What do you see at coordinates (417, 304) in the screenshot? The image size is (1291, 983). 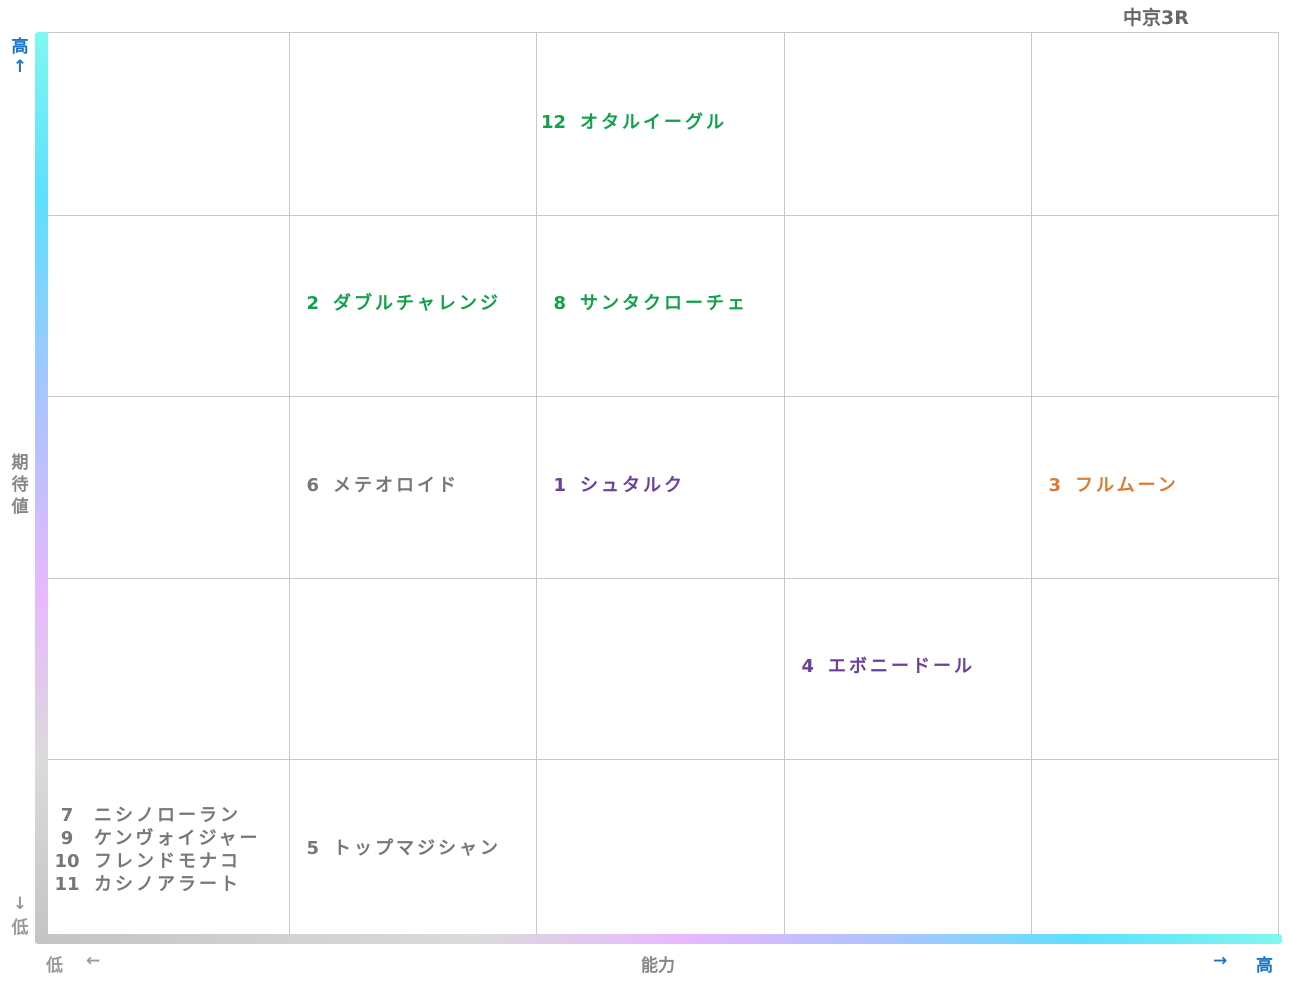 I see `horse-name: ダブルチャレンジ` at bounding box center [417, 304].